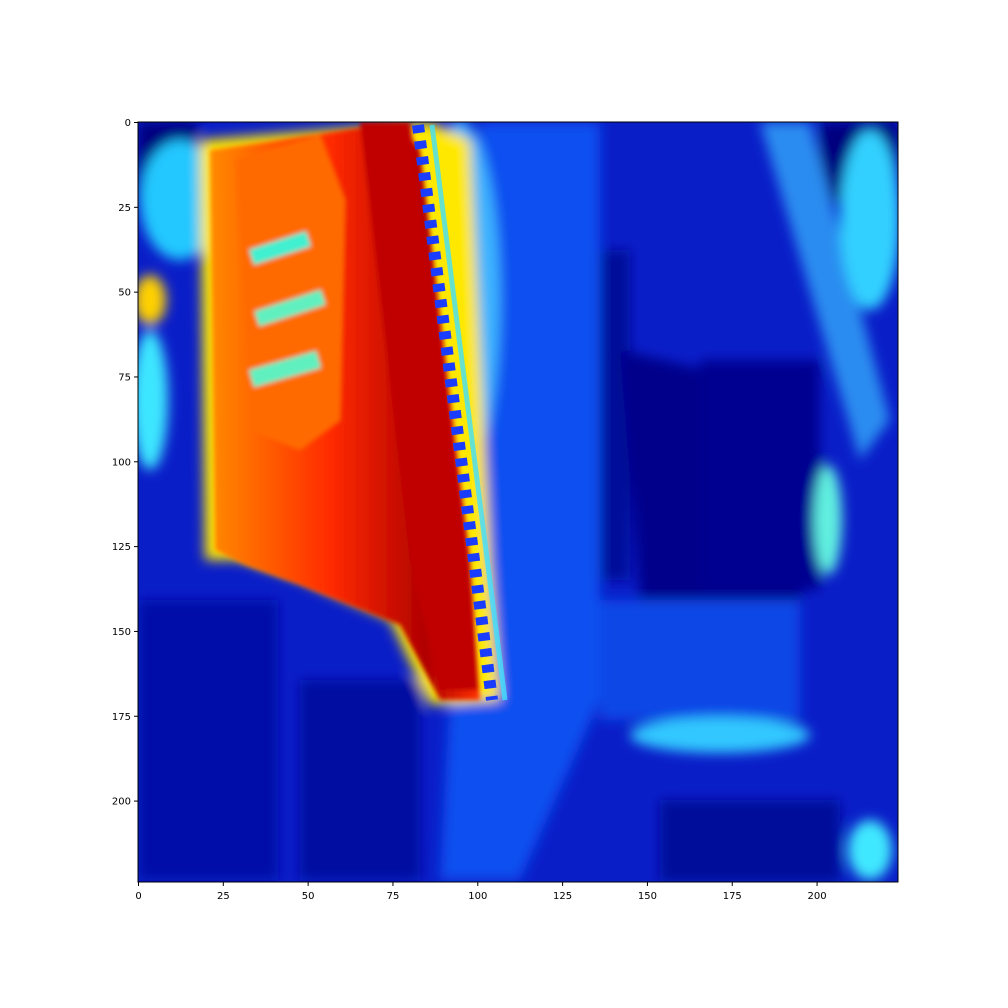  I want to click on x-axis: 0 25 50 75 100 125 150 175 200, so click(481, 892).